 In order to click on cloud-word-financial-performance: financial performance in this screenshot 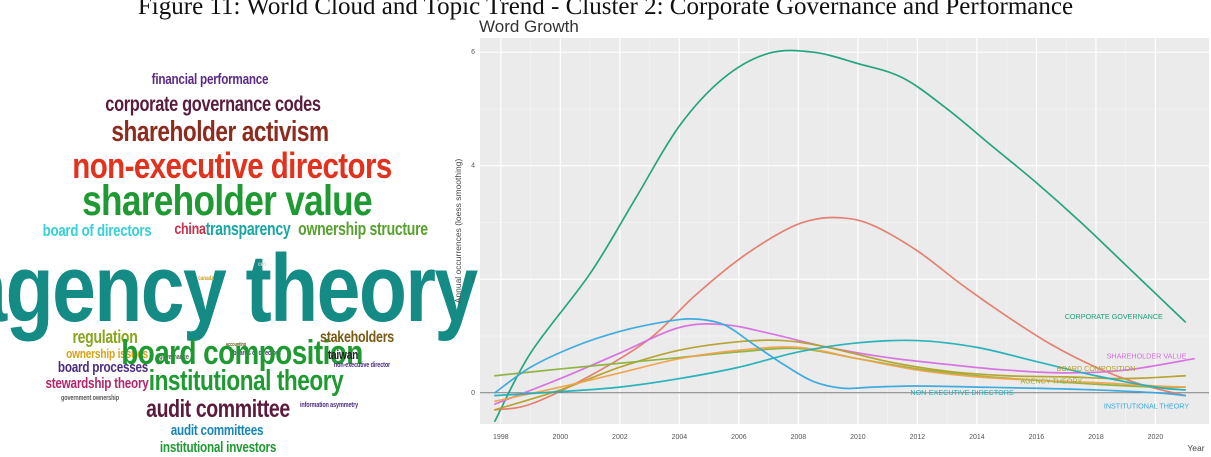, I will do `click(210, 79)`.